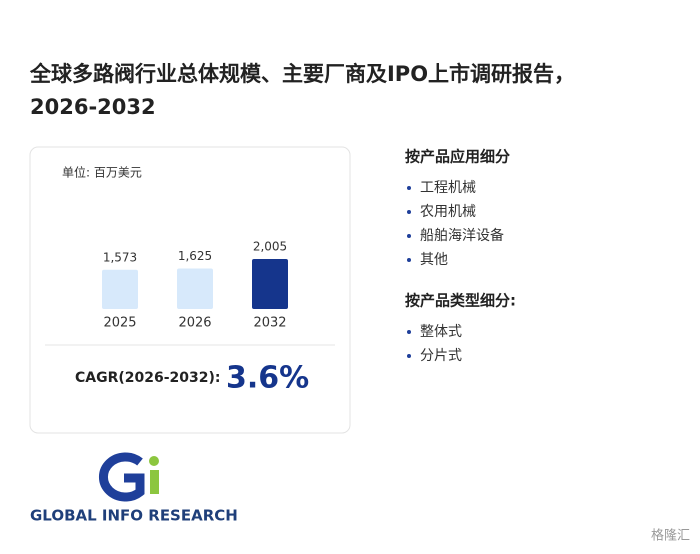 The image size is (700, 554). Describe the element at coordinates (120, 257) in the screenshot. I see `value-label: 1,573` at that location.